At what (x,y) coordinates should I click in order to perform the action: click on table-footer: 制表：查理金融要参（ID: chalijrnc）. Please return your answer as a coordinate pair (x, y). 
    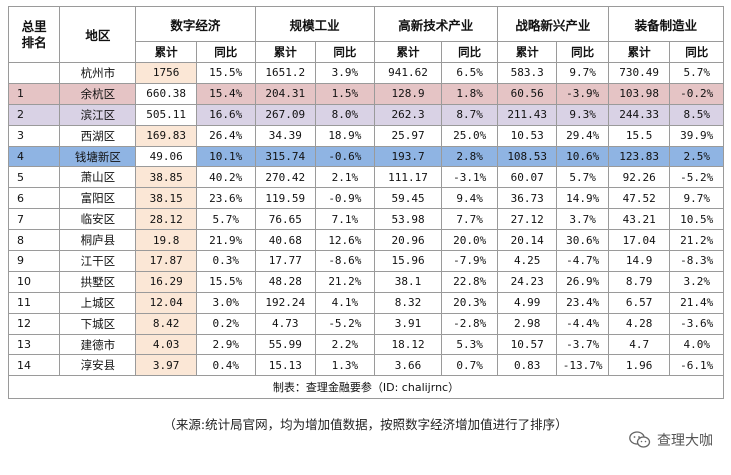
    Looking at the image, I should click on (366, 387).